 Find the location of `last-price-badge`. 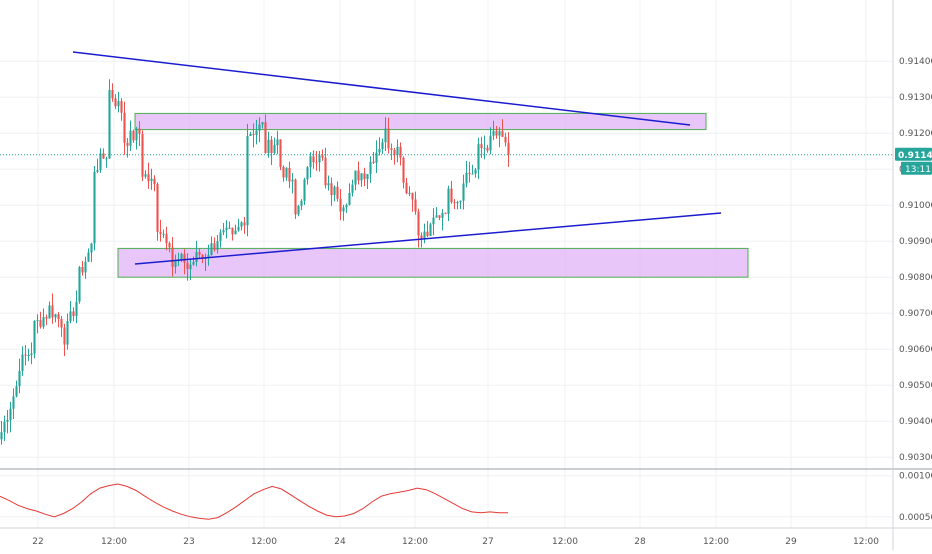

last-price-badge is located at coordinates (913, 154).